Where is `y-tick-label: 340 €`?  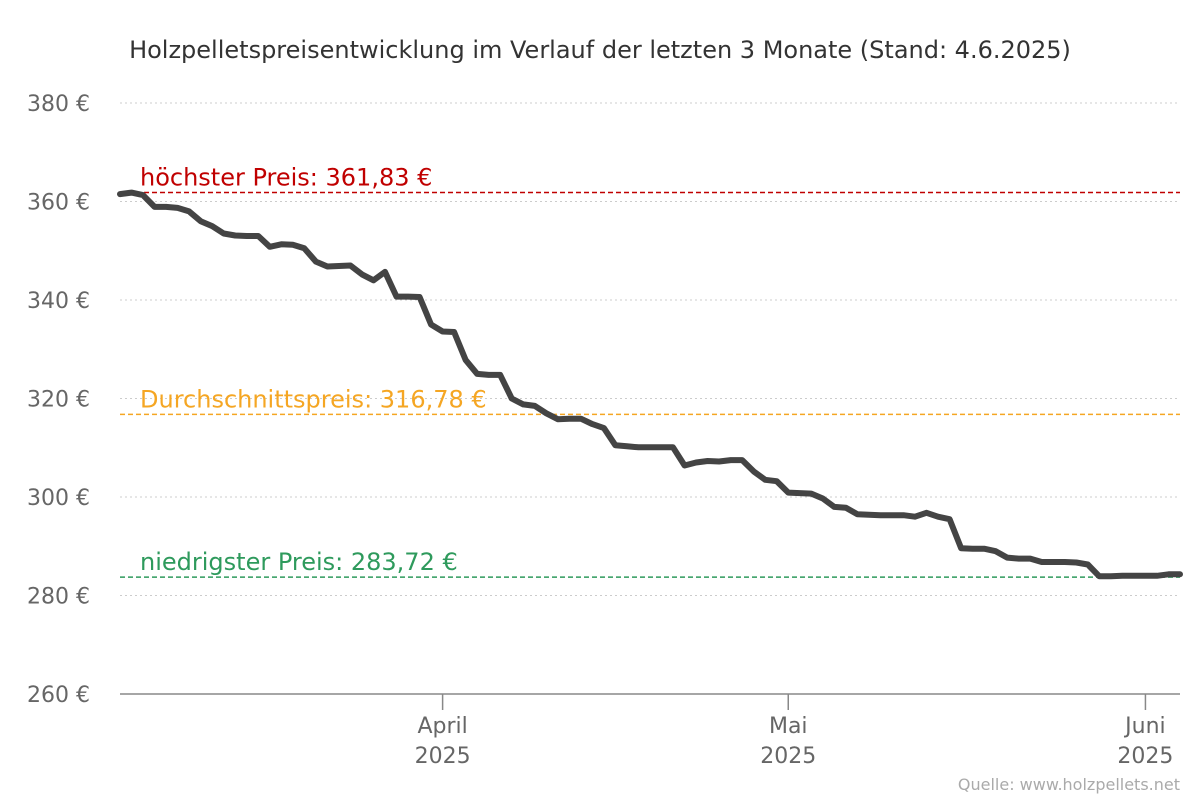
y-tick-label: 340 € is located at coordinates (58, 301).